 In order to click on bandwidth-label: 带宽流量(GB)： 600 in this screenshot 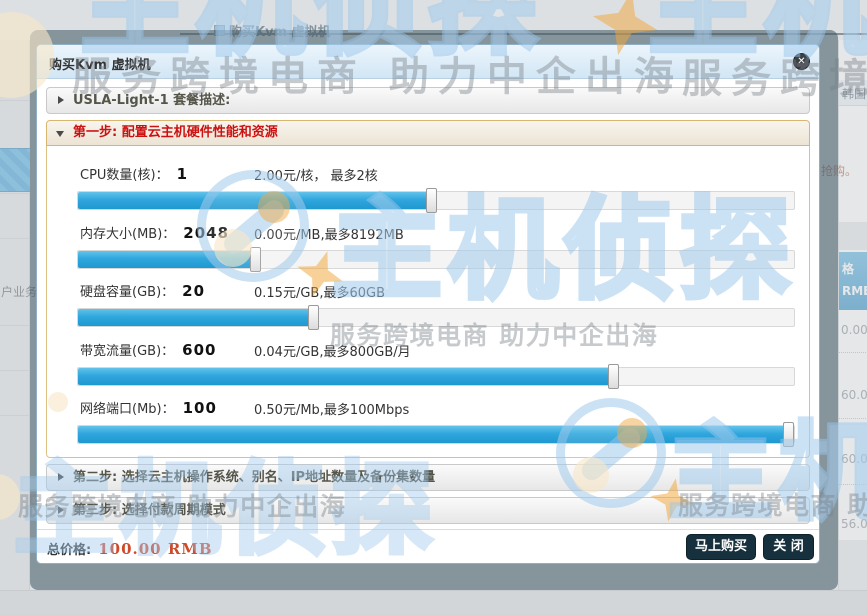, I will do `click(148, 350)`.